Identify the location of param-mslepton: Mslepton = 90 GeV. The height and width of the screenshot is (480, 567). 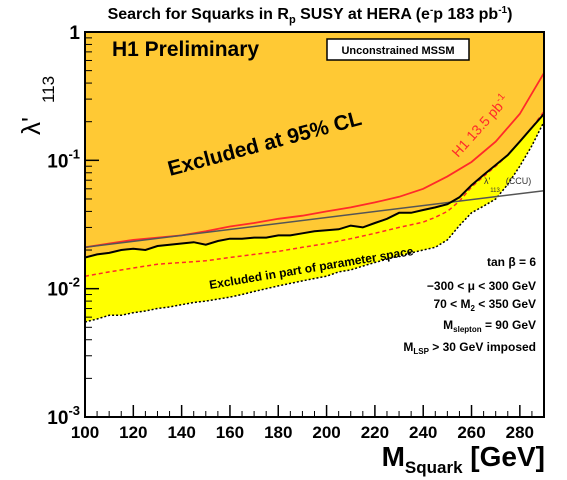
(489, 326).